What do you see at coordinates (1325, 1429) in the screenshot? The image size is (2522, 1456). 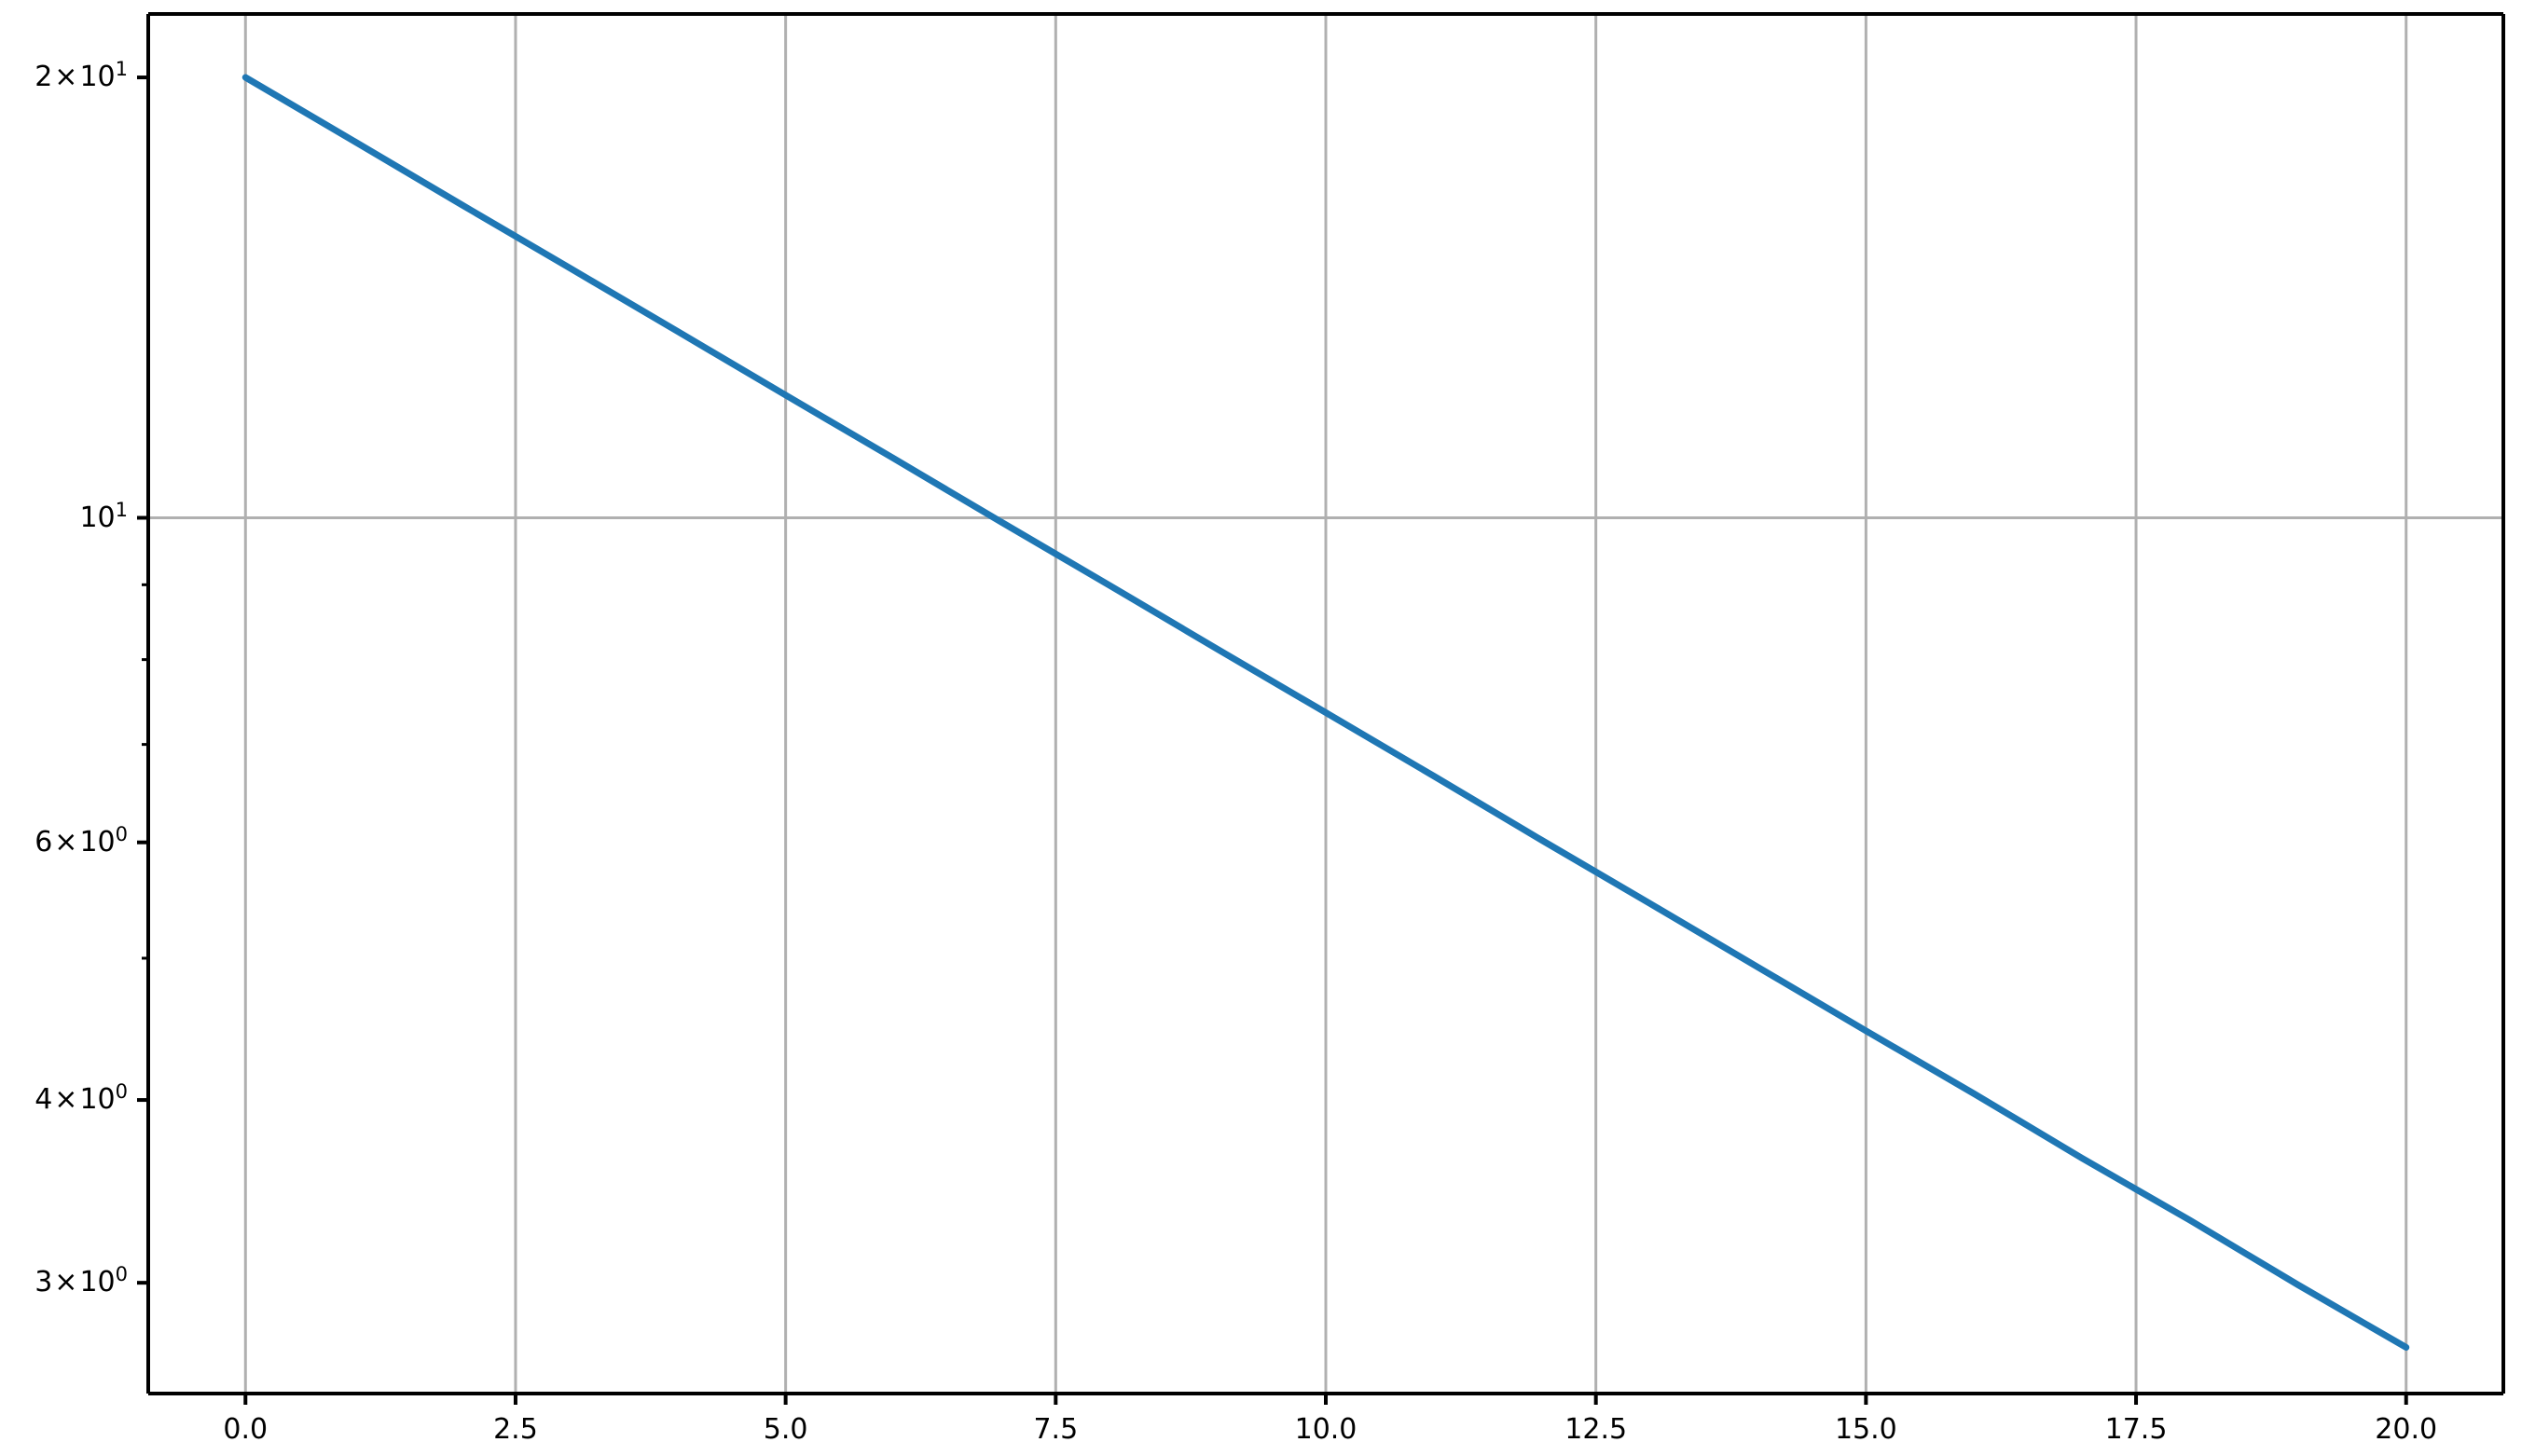 I see `x-tick-label: 10.0` at bounding box center [1325, 1429].